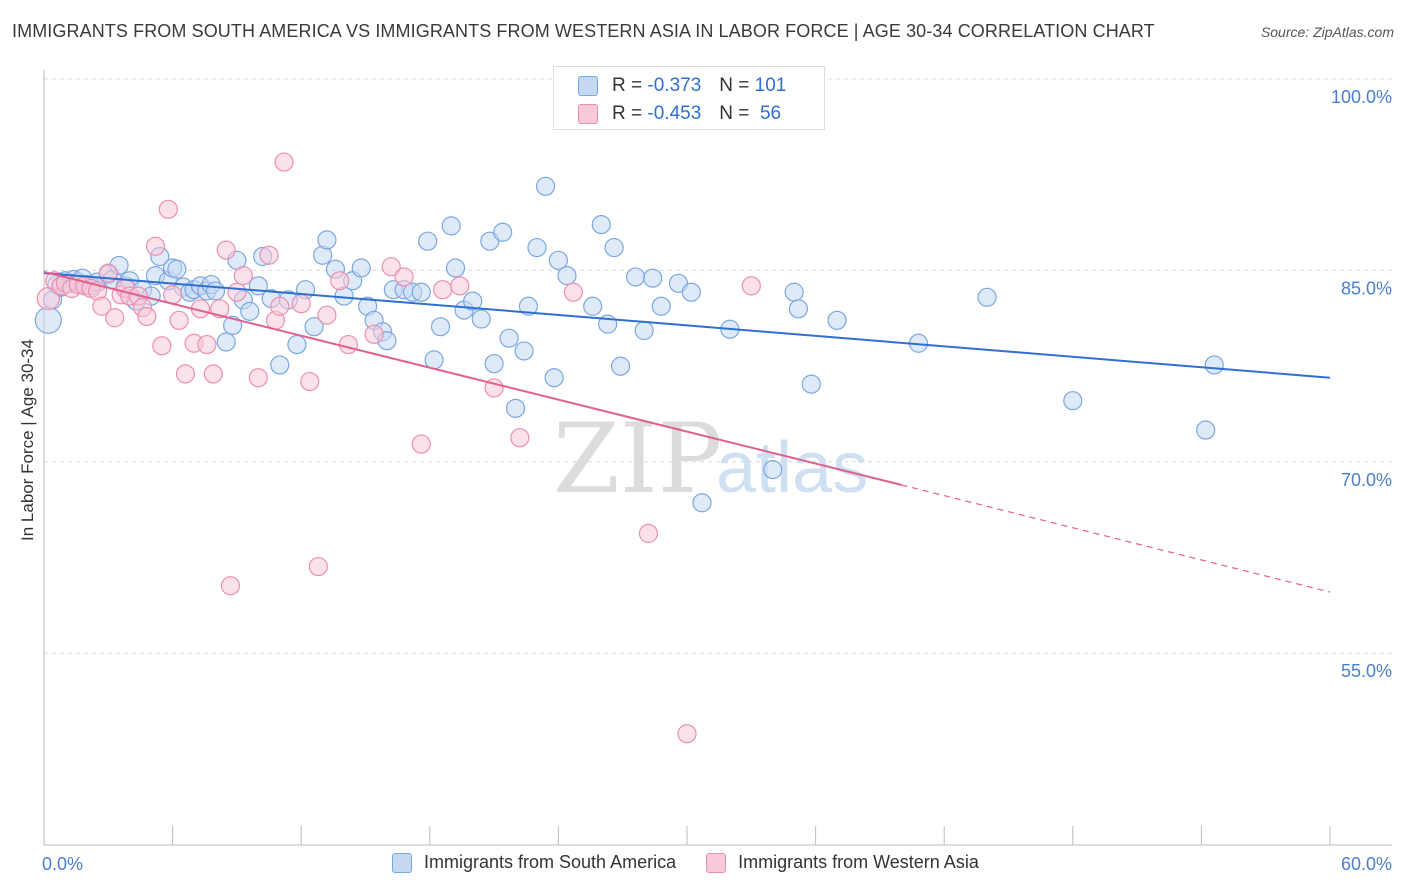  I want to click on trend-line-western-asia, so click(472, 378).